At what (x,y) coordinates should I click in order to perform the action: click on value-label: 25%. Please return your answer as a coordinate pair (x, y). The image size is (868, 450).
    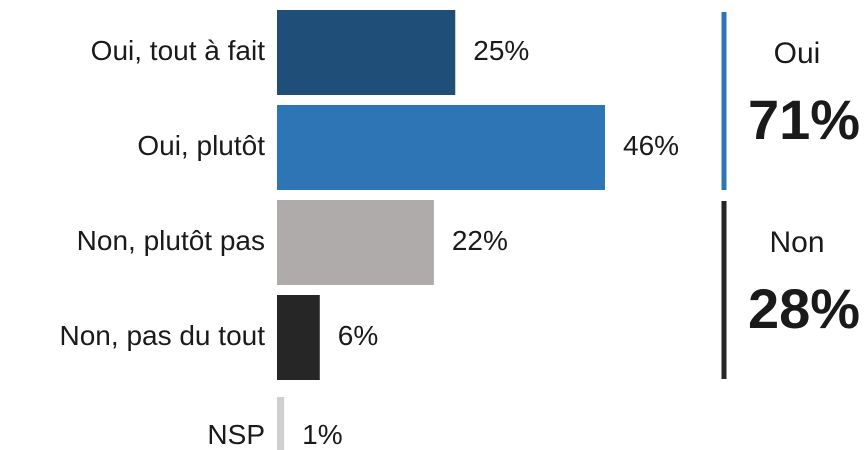
    Looking at the image, I should click on (501, 50).